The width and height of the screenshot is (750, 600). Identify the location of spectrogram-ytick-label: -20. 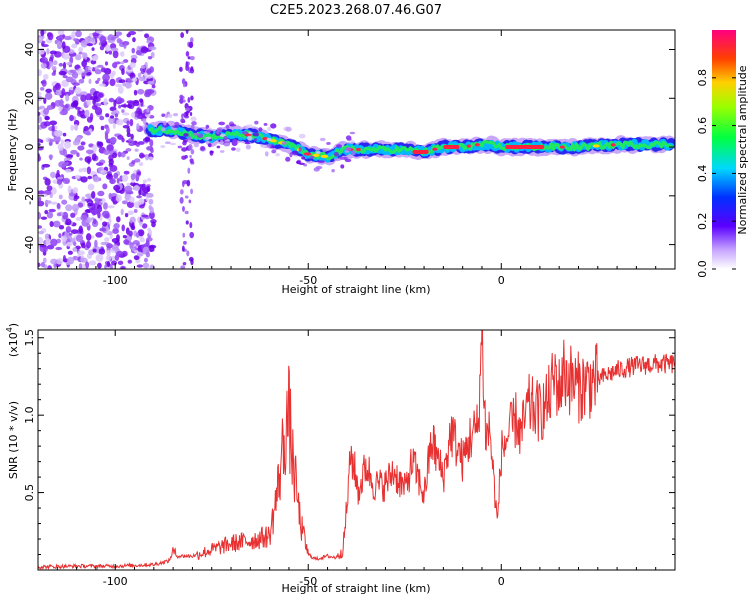
(29, 196).